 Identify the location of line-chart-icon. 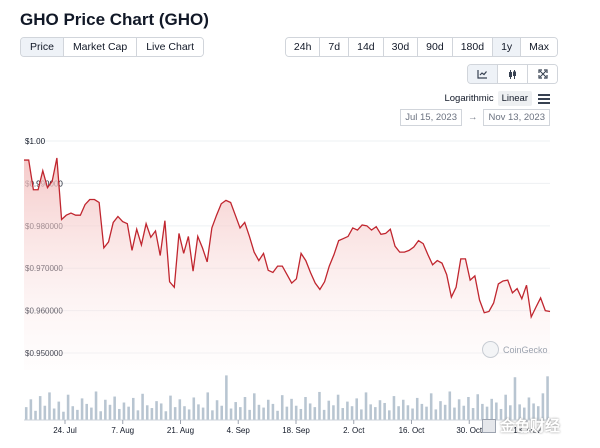
(482, 74).